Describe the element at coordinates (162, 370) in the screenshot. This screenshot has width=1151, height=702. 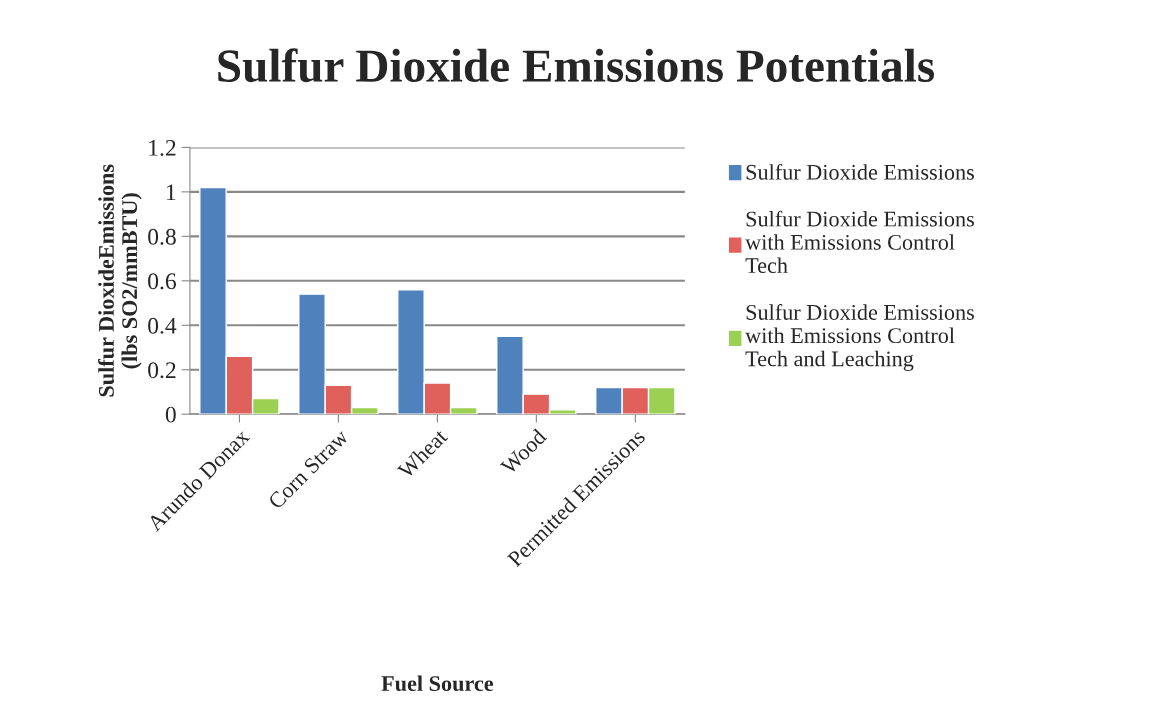
I see `y-tick-label: 0.2` at that location.